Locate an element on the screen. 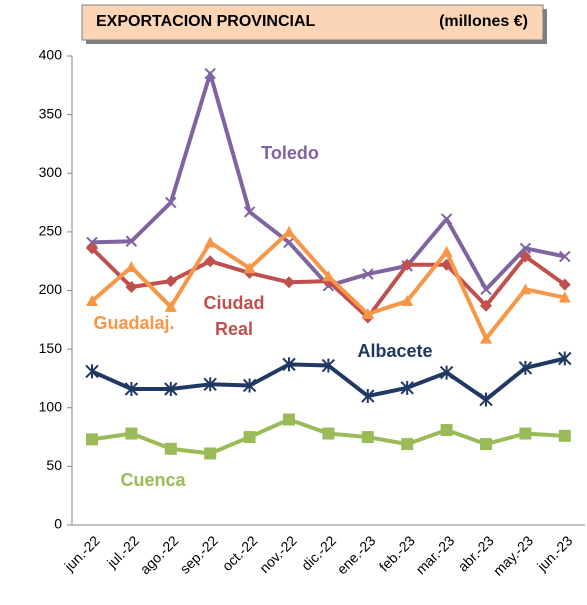 The image size is (587, 605). y-tick-label: 200 is located at coordinates (51, 289).